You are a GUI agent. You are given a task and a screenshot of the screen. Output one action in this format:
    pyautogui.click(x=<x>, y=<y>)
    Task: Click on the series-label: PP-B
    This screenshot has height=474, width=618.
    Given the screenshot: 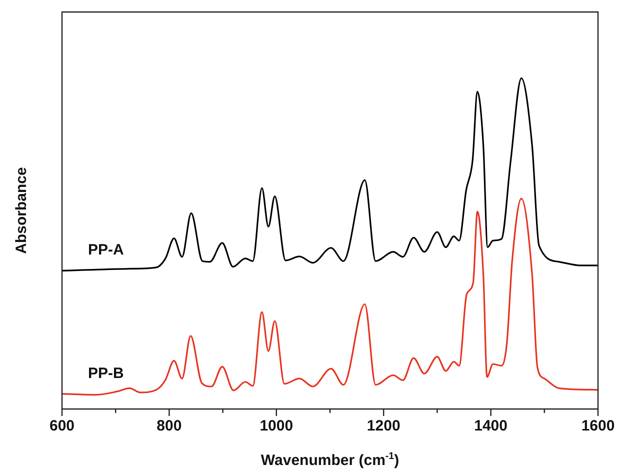 What is the action you would take?
    pyautogui.click(x=106, y=373)
    